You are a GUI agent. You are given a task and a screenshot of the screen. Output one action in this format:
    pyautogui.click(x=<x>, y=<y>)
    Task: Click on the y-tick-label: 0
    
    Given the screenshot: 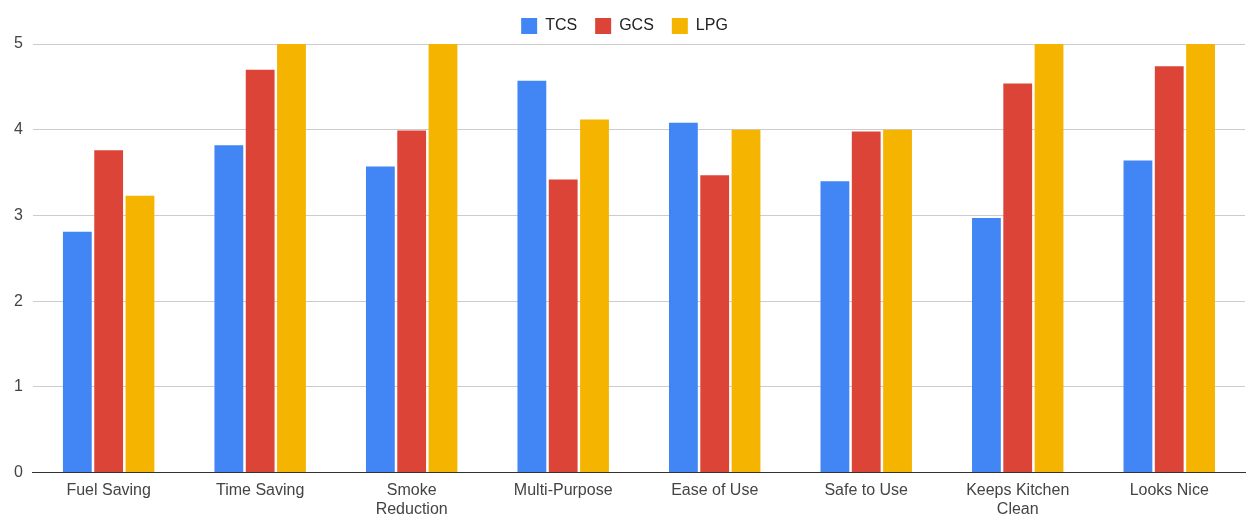 What is the action you would take?
    pyautogui.click(x=18, y=472)
    